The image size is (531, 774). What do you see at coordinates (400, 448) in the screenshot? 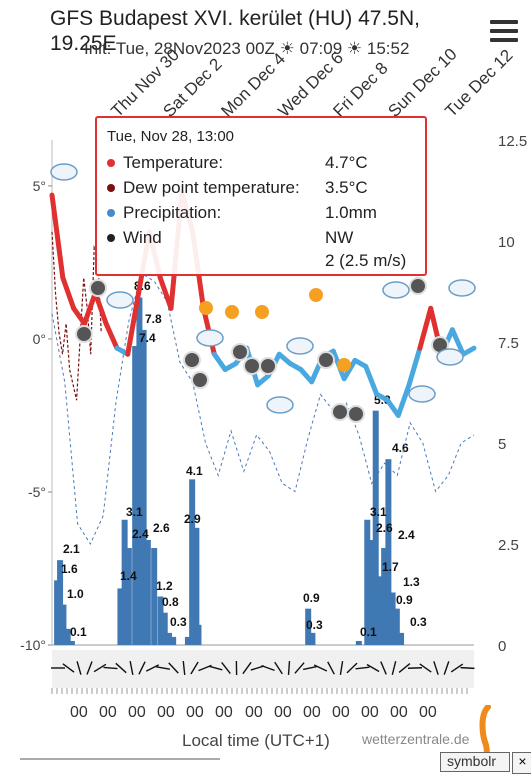
I see `precip-value-label: 4.6` at bounding box center [400, 448].